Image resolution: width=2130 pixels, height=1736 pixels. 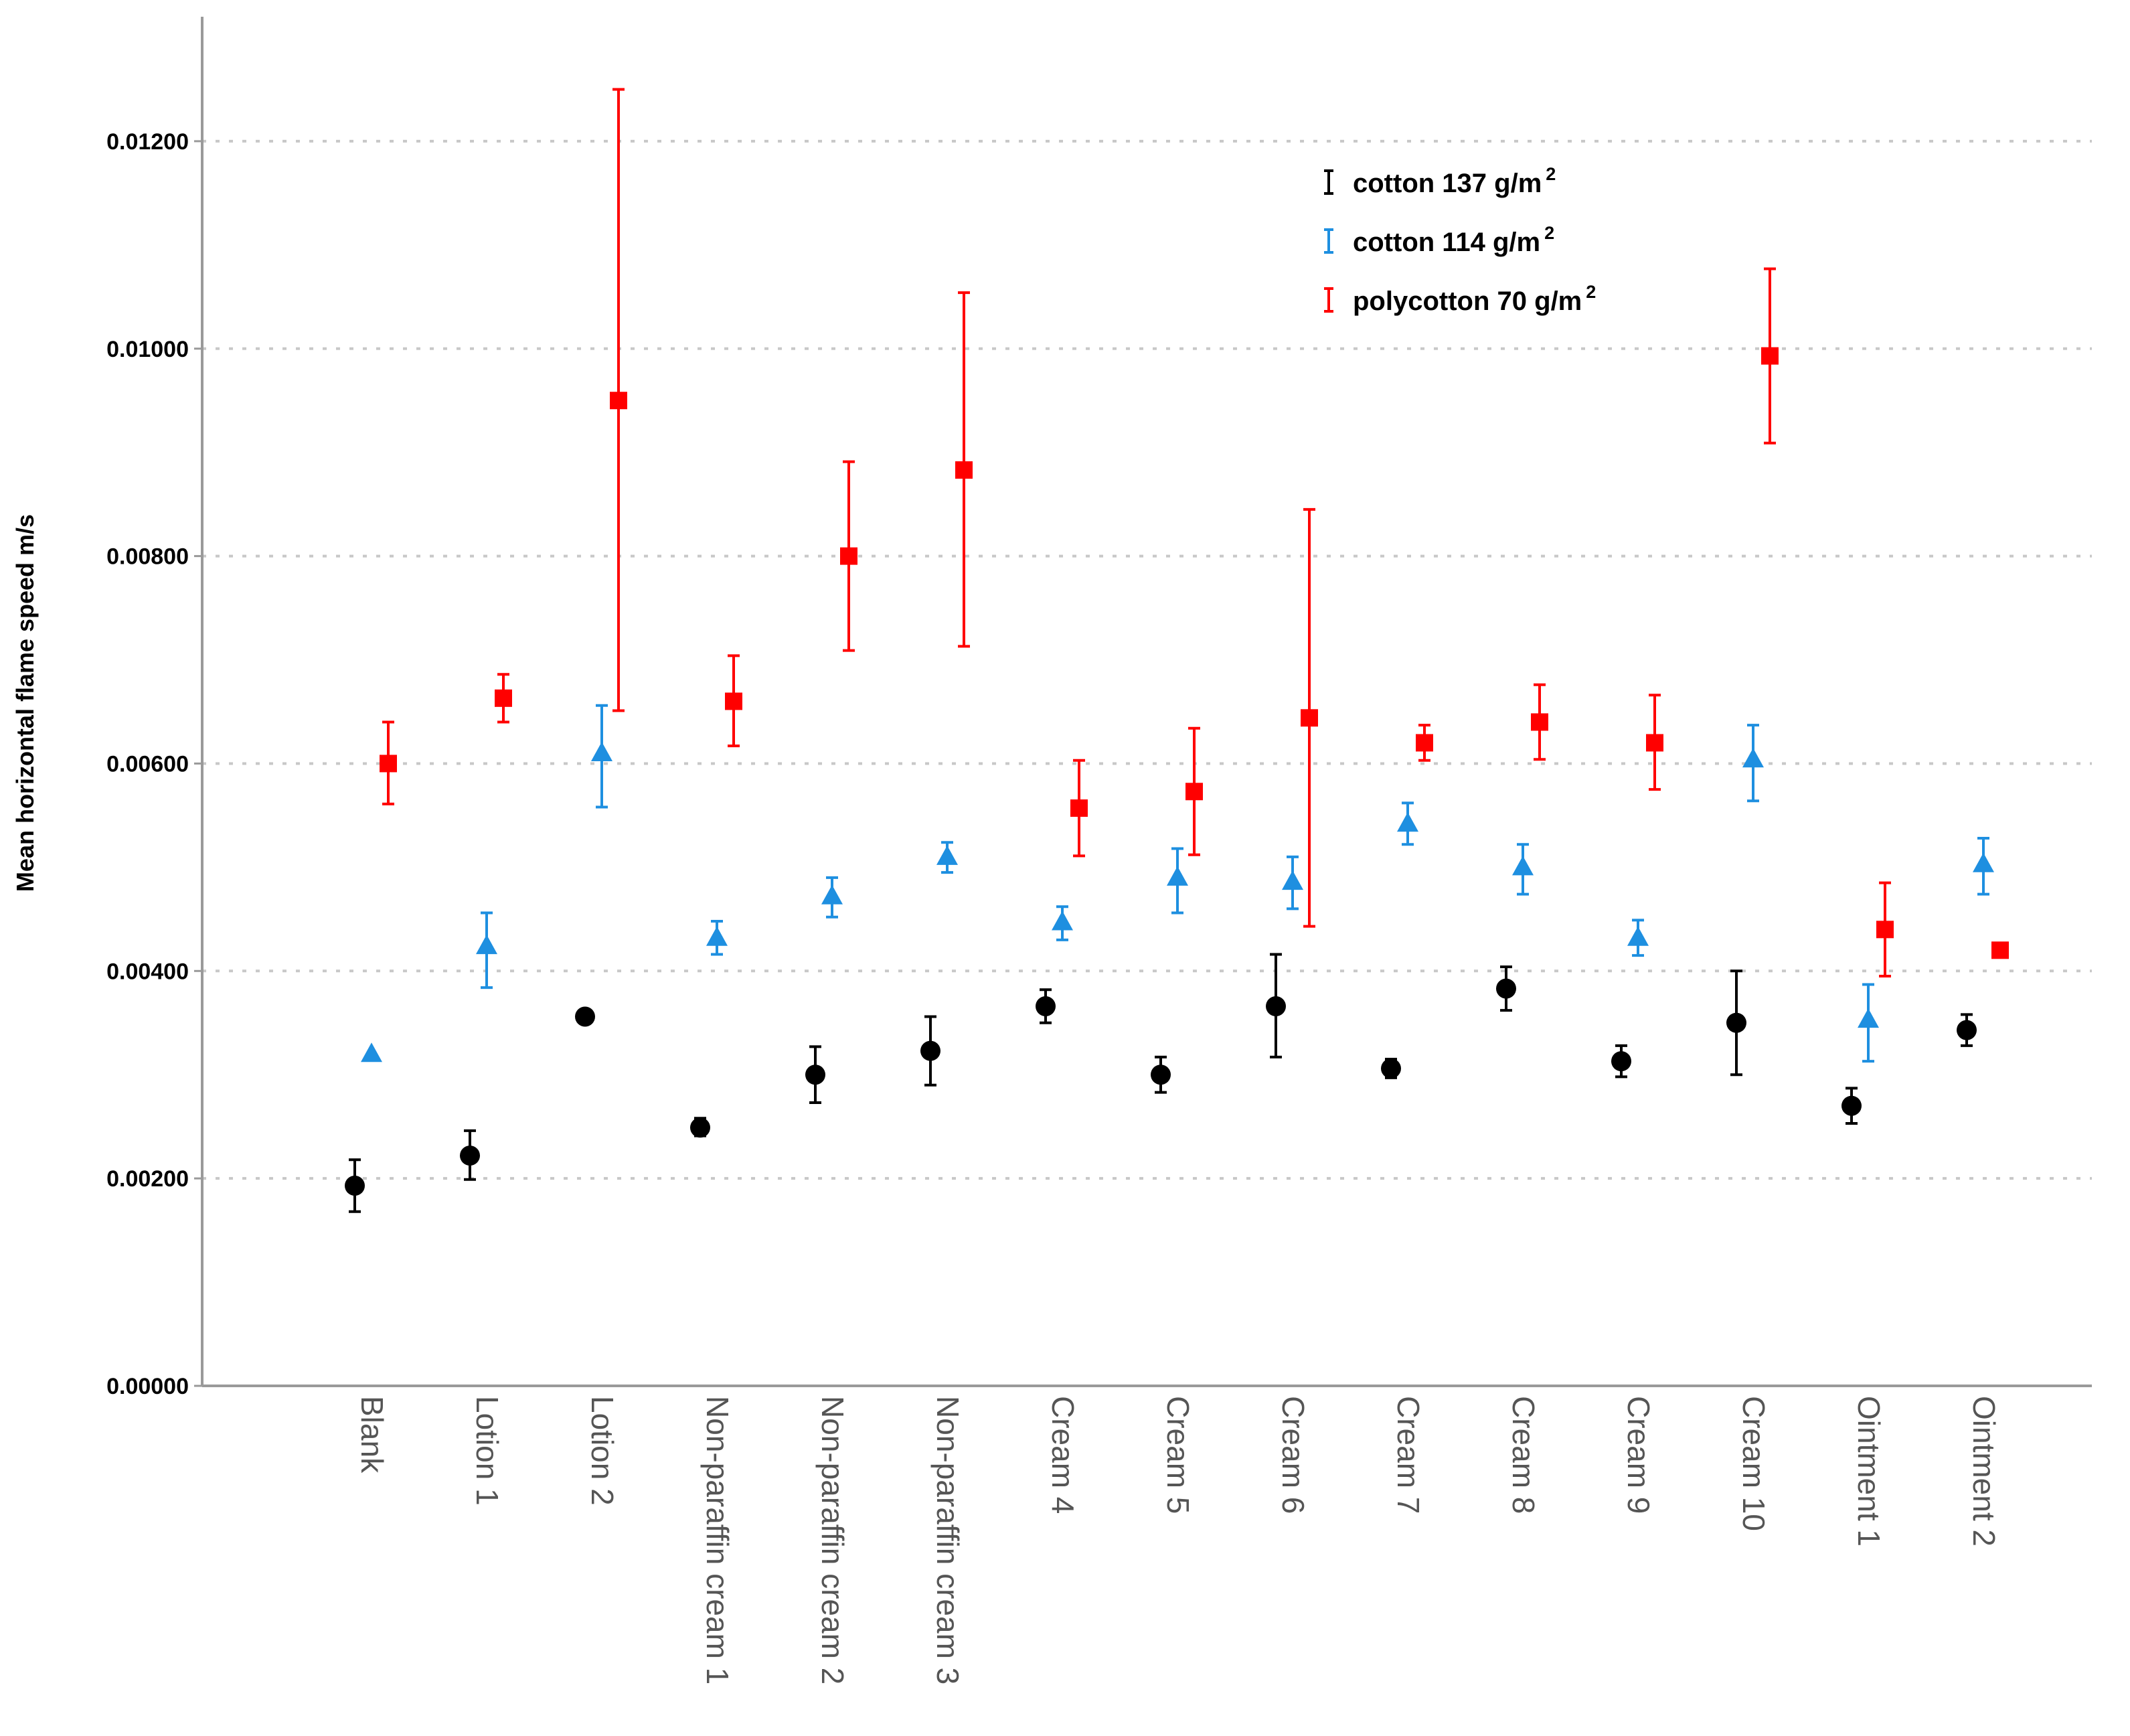 What do you see at coordinates (147, 557) in the screenshot?
I see `y-tick-label: 0.00800` at bounding box center [147, 557].